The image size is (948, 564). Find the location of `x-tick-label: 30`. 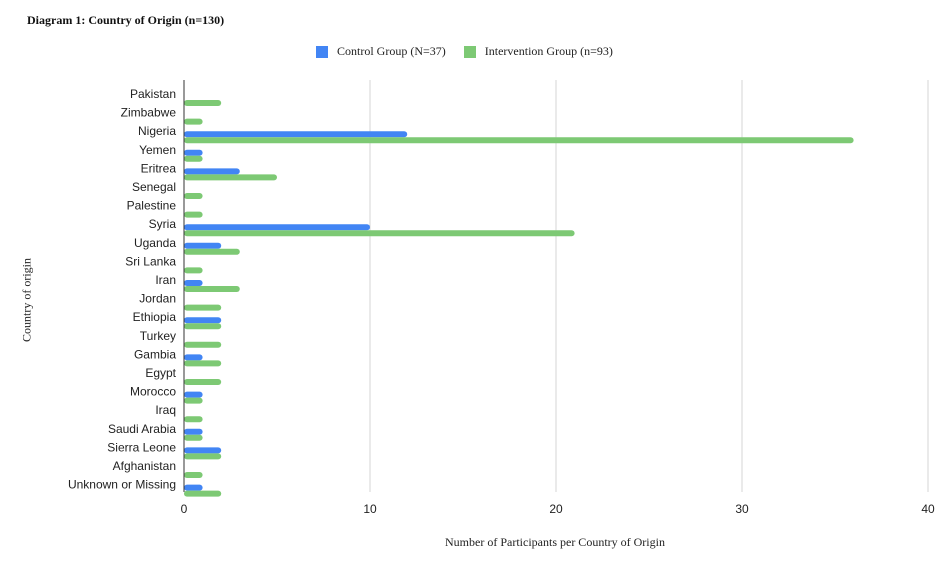

x-tick-label: 30 is located at coordinates (742, 509).